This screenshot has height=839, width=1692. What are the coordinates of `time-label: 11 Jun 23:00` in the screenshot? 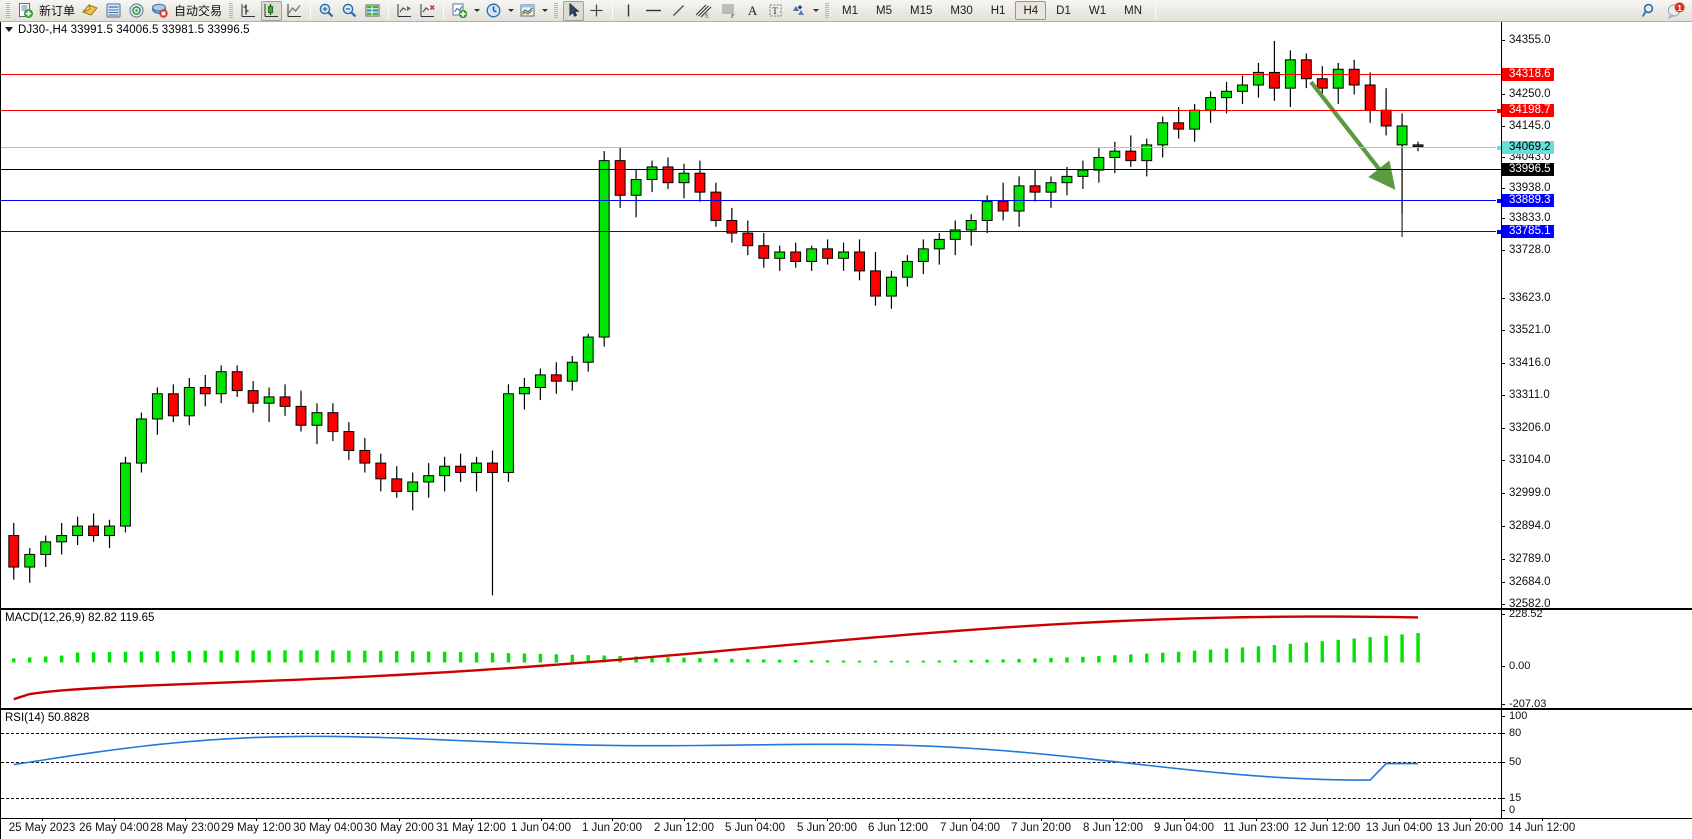 It's located at (1256, 828).